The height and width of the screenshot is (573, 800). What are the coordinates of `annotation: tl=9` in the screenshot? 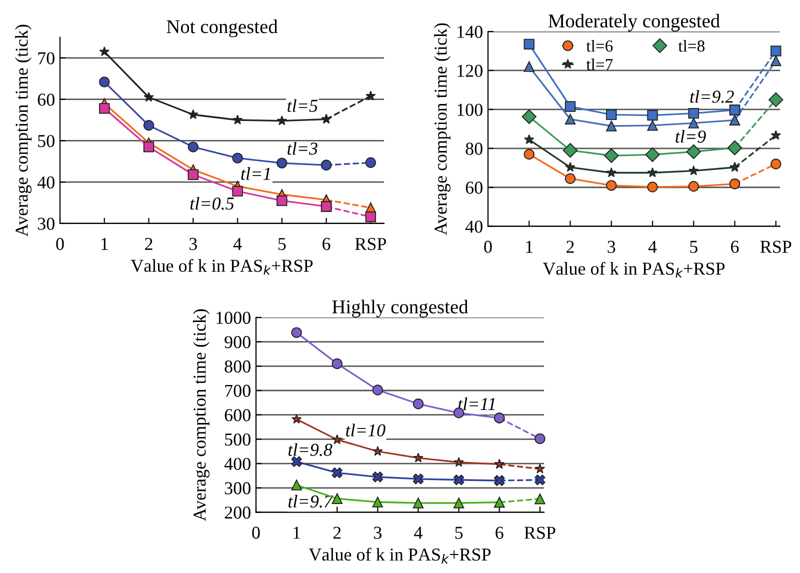 It's located at (691, 136).